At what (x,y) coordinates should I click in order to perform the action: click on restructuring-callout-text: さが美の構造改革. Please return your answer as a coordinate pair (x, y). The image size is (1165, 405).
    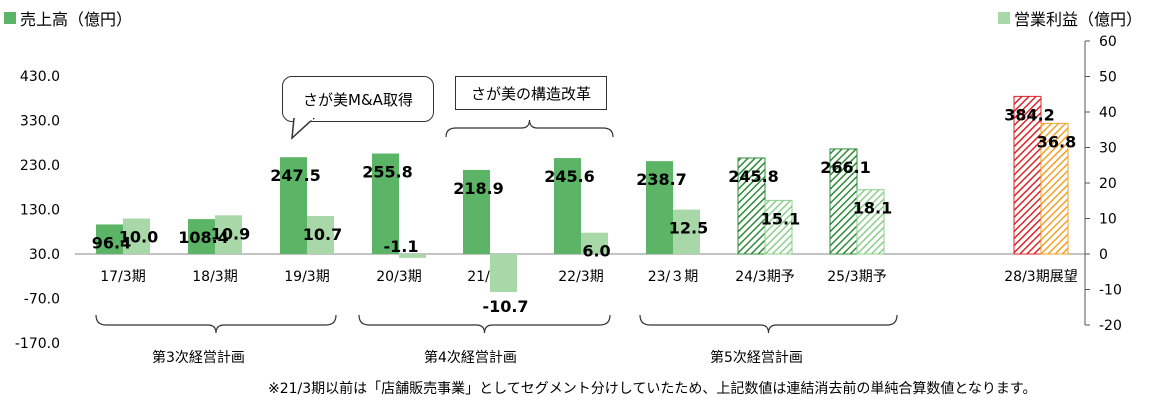
    Looking at the image, I should click on (530, 93).